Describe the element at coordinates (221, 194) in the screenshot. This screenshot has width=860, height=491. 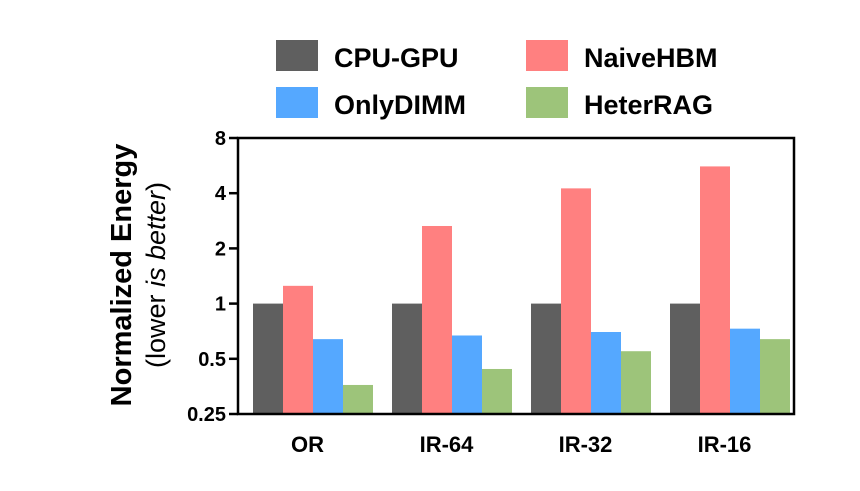
I see `y-tick-label: 4` at that location.